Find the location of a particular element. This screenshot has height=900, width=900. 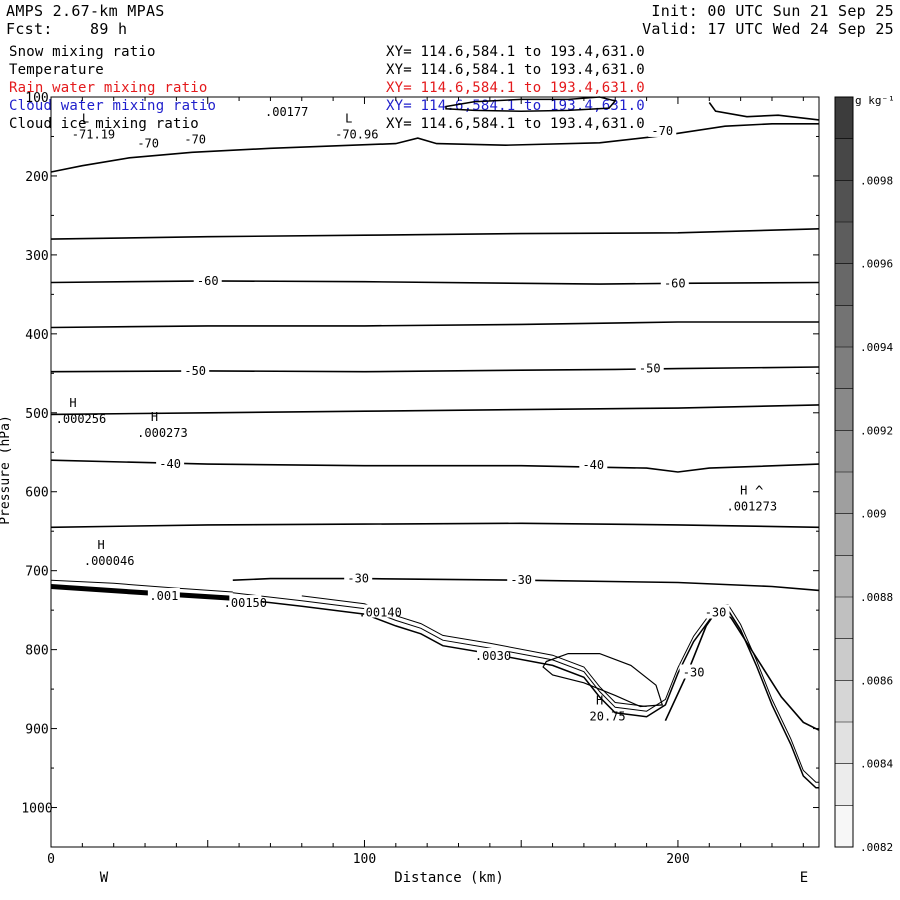

colorbar-label: .0092 is located at coordinates (876, 430).